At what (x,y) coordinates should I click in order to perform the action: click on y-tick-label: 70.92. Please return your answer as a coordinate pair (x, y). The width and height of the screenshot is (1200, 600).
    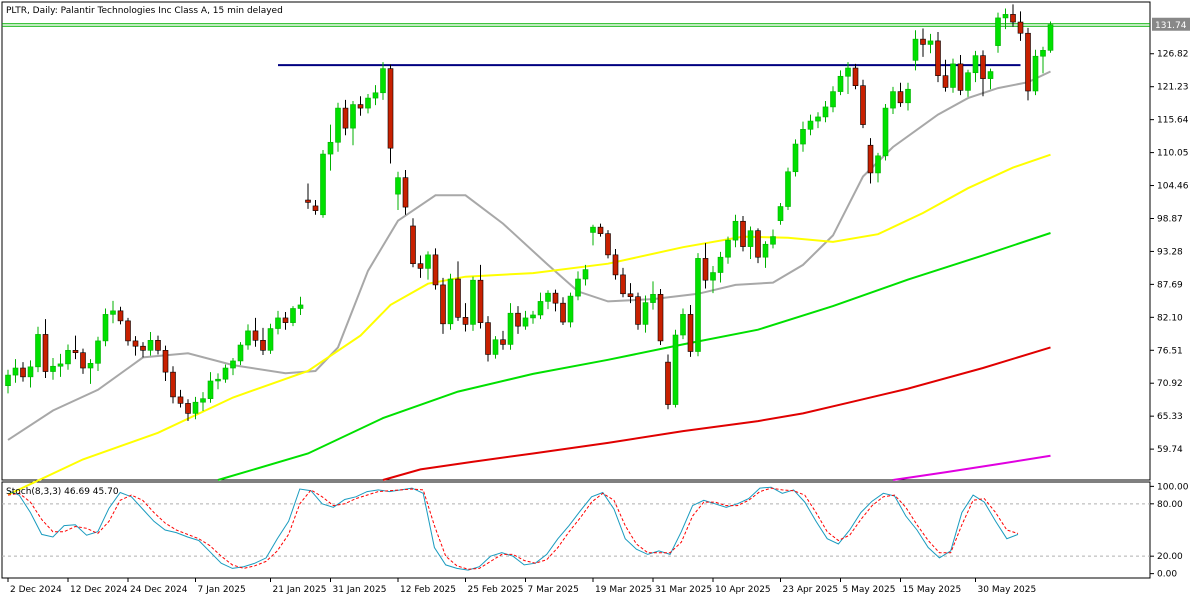
    Looking at the image, I should click on (1170, 384).